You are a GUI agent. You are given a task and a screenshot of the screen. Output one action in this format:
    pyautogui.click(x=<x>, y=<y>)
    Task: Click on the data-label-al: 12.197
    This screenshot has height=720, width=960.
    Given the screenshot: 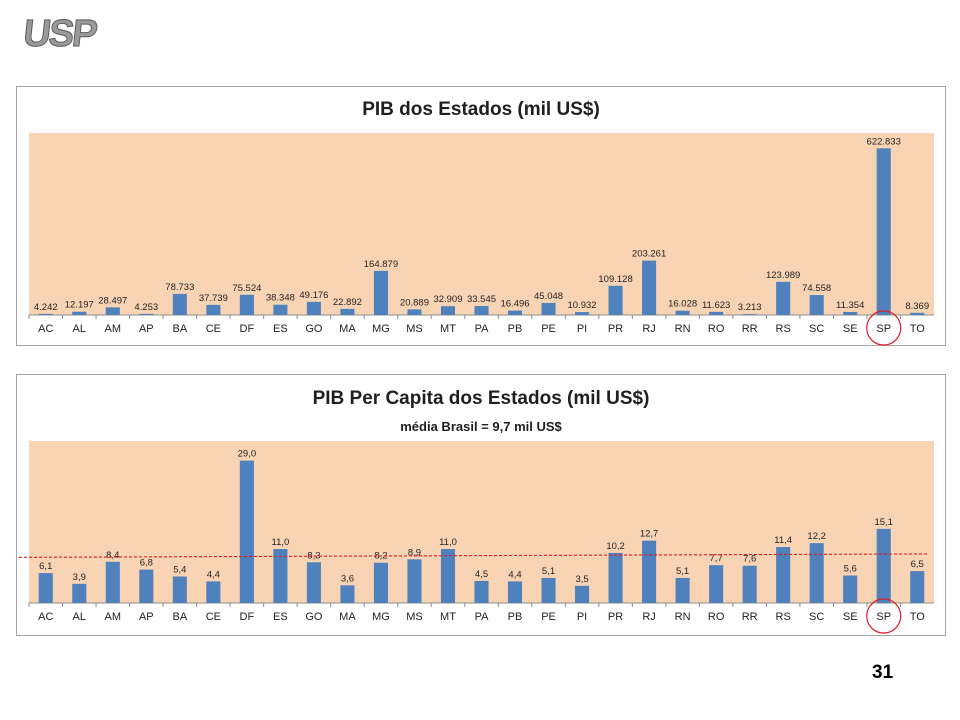 What is the action you would take?
    pyautogui.click(x=79, y=305)
    